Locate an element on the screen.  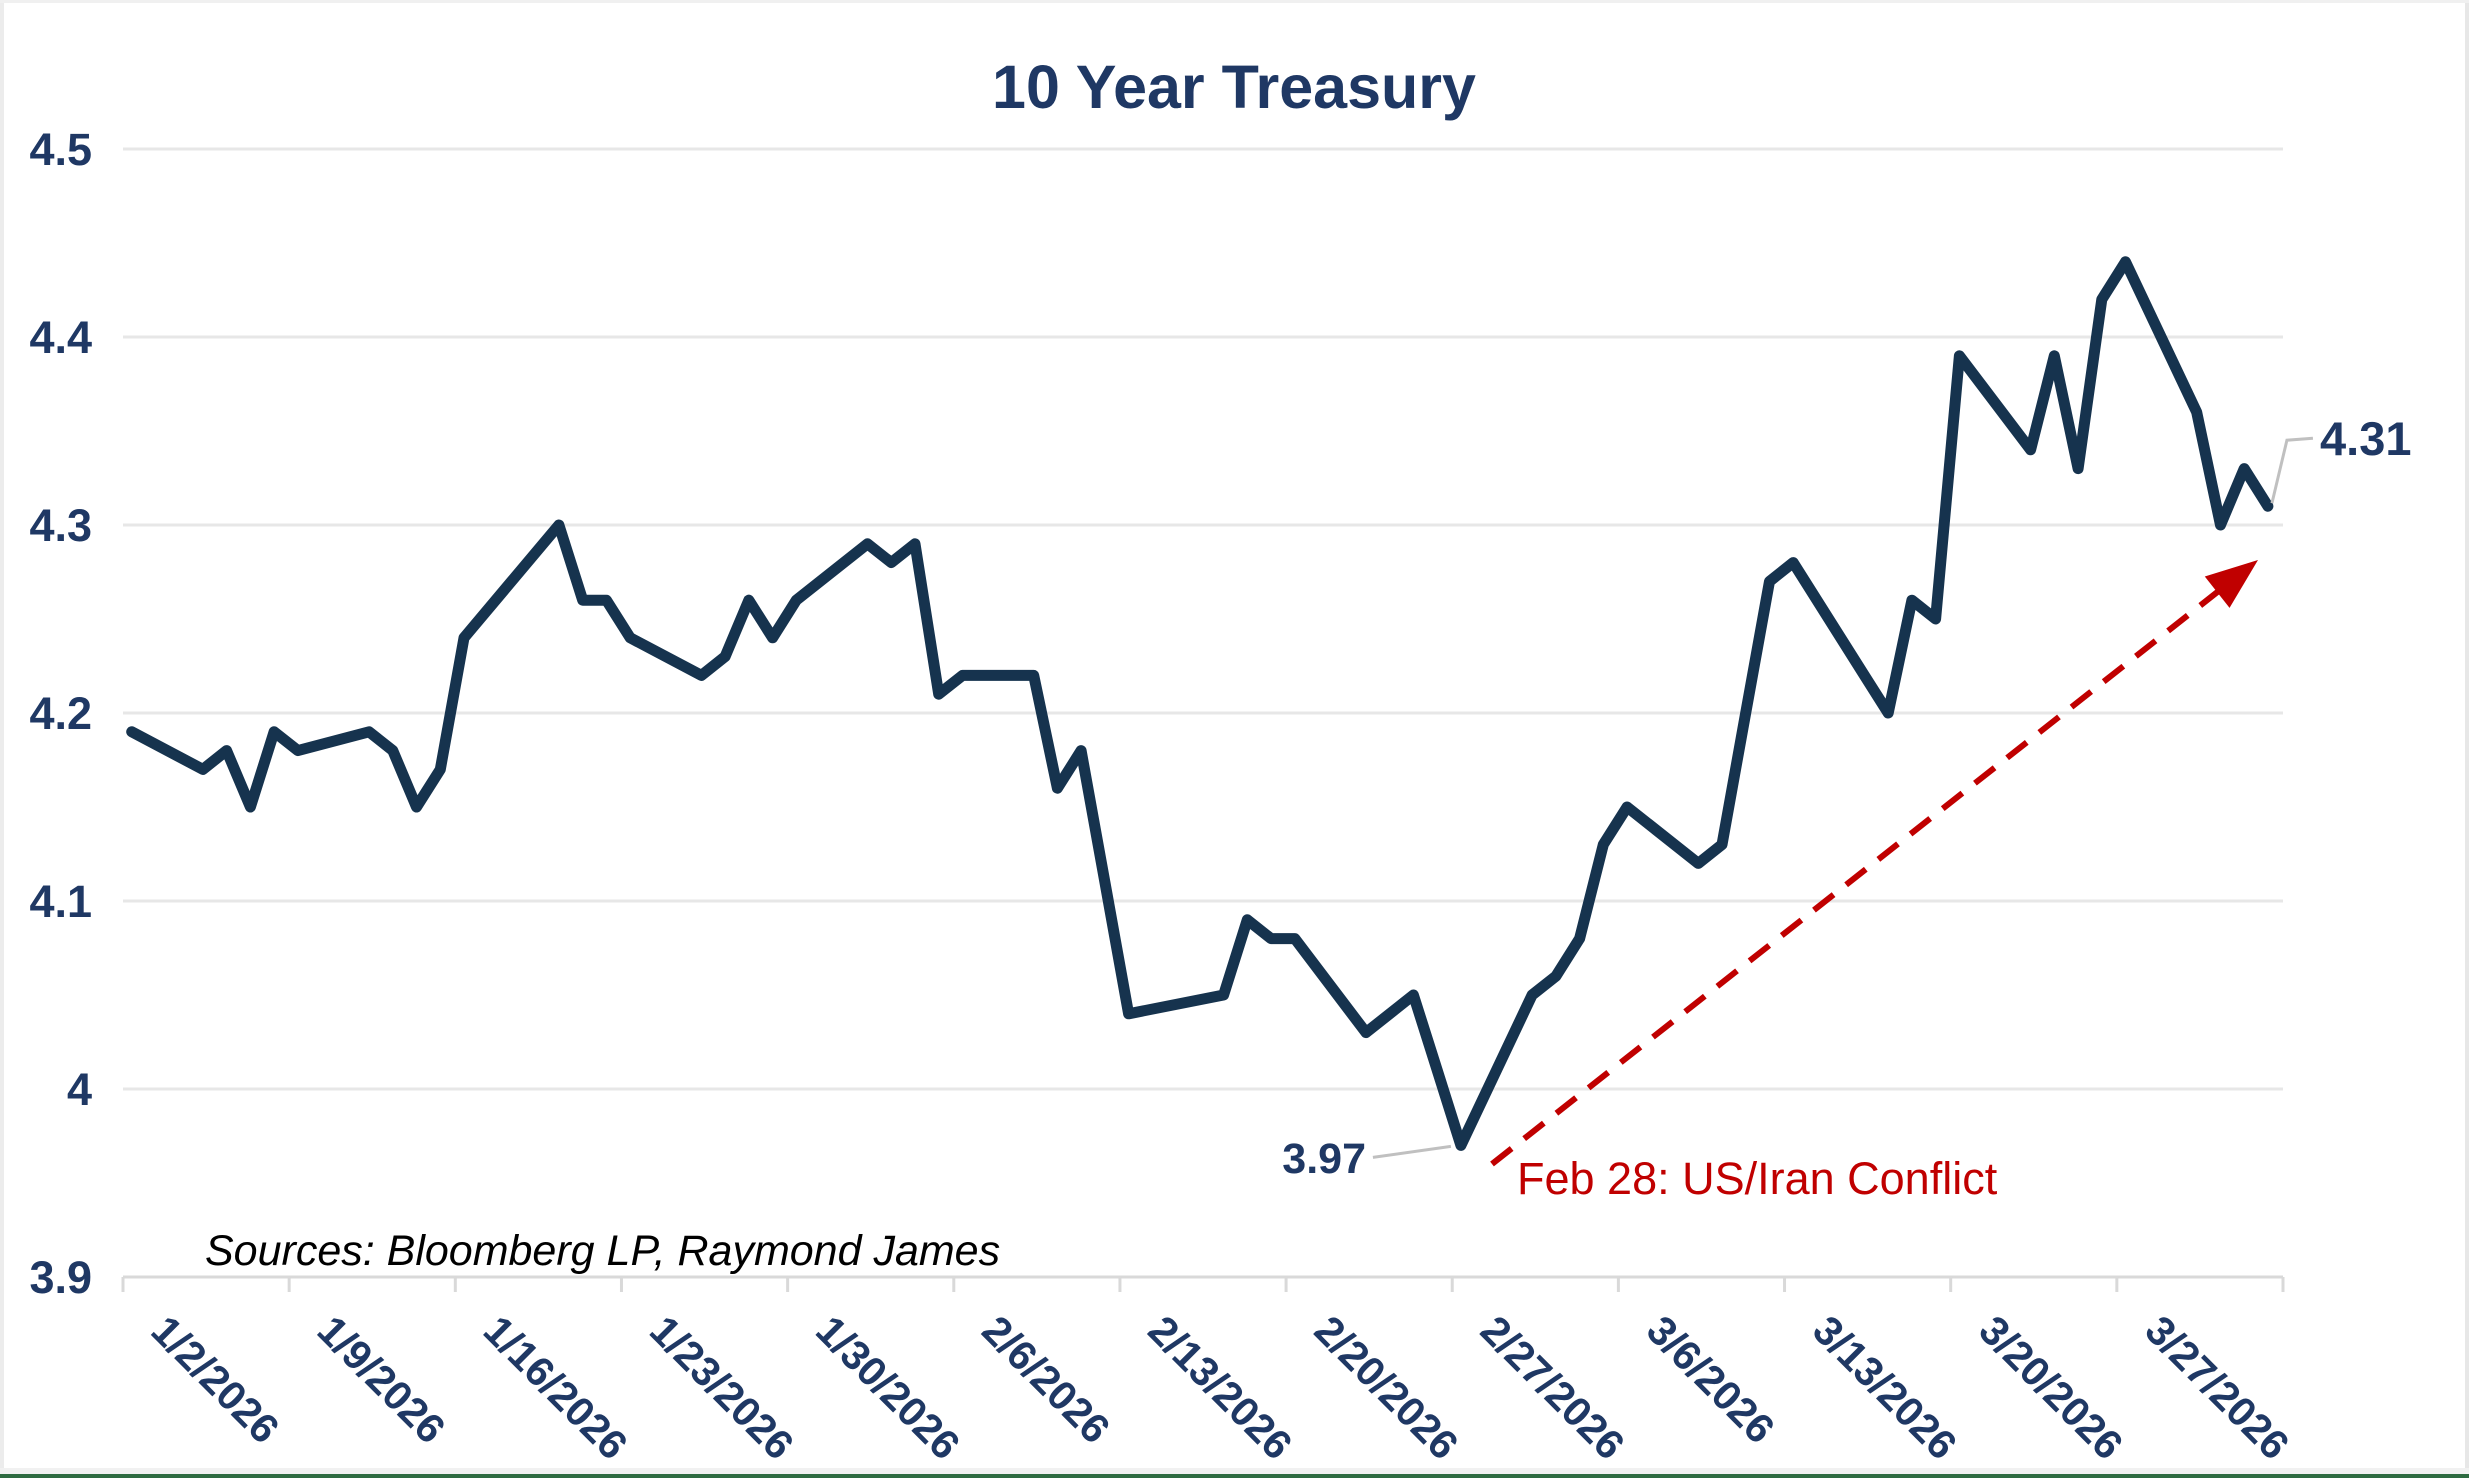
page-border-bottom-green is located at coordinates (1234, 1476).